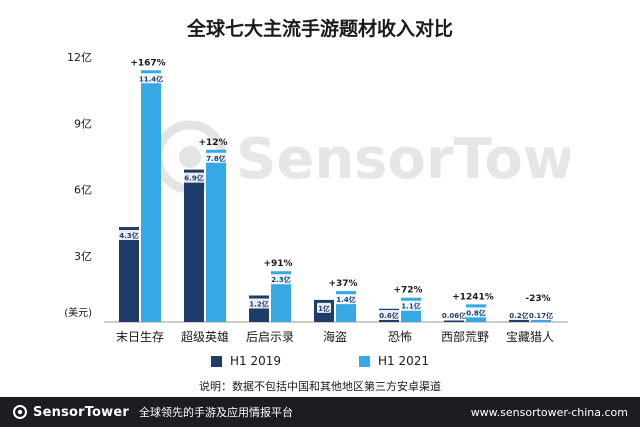 Image resolution: width=640 pixels, height=427 pixels. I want to click on bar-label-0-5: 0.06亿, so click(454, 315).